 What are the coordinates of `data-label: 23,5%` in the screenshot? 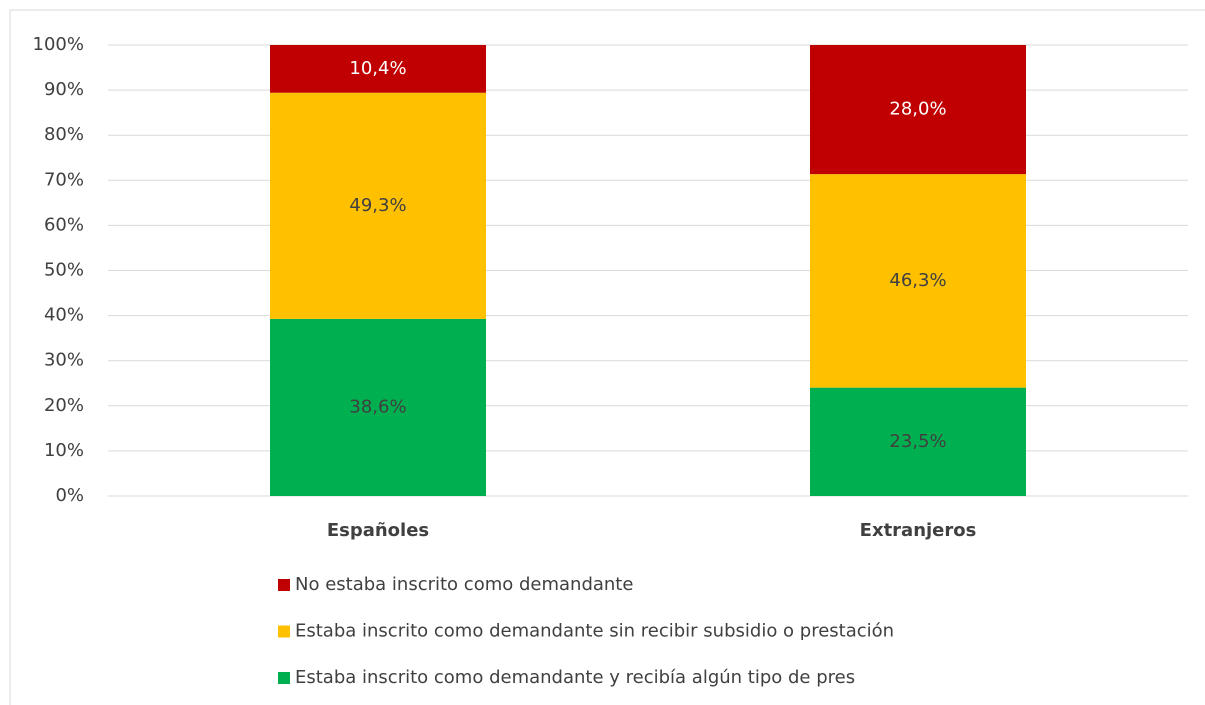 It's located at (917, 441).